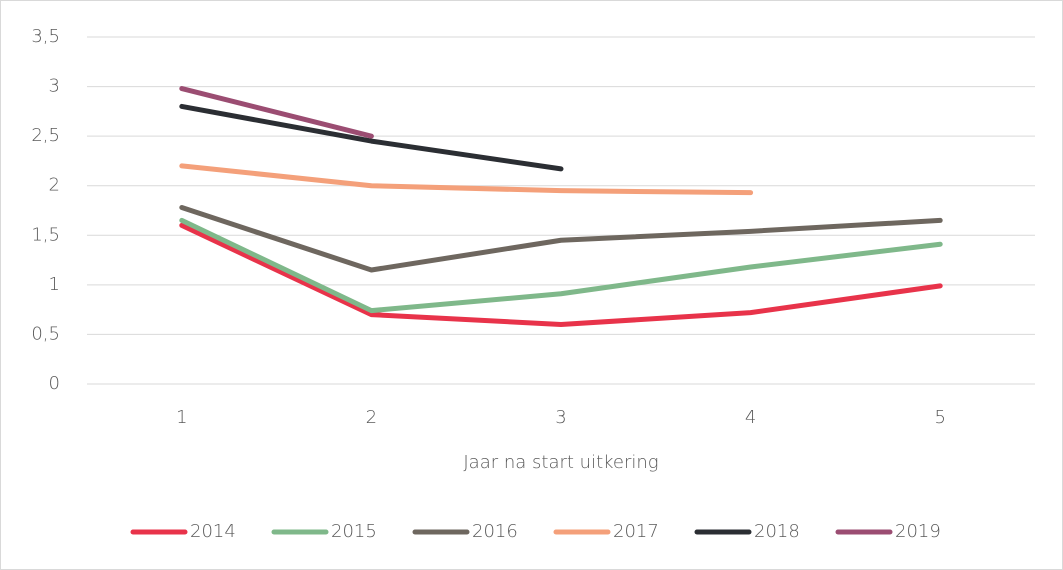  Describe the element at coordinates (636, 531) in the screenshot. I see `legend-label: 2017` at that location.